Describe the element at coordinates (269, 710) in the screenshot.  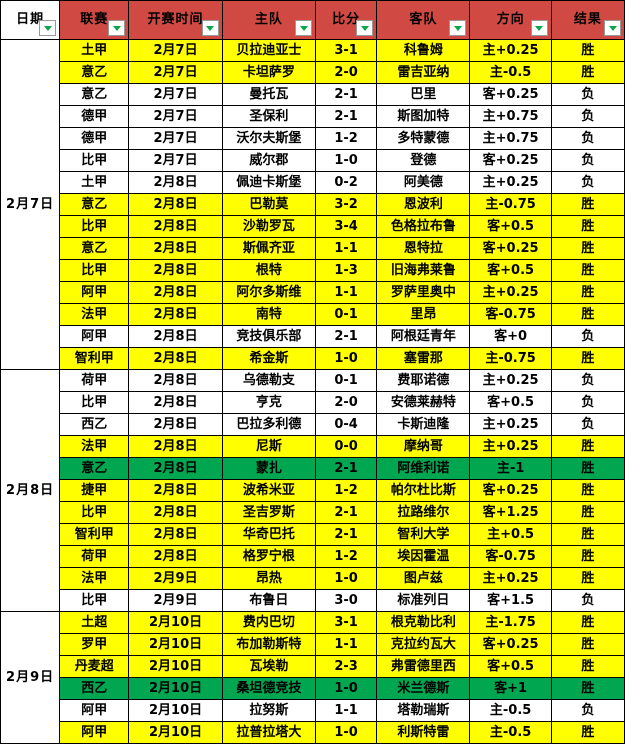
I see `cell-home-team: 拉努斯` at that location.